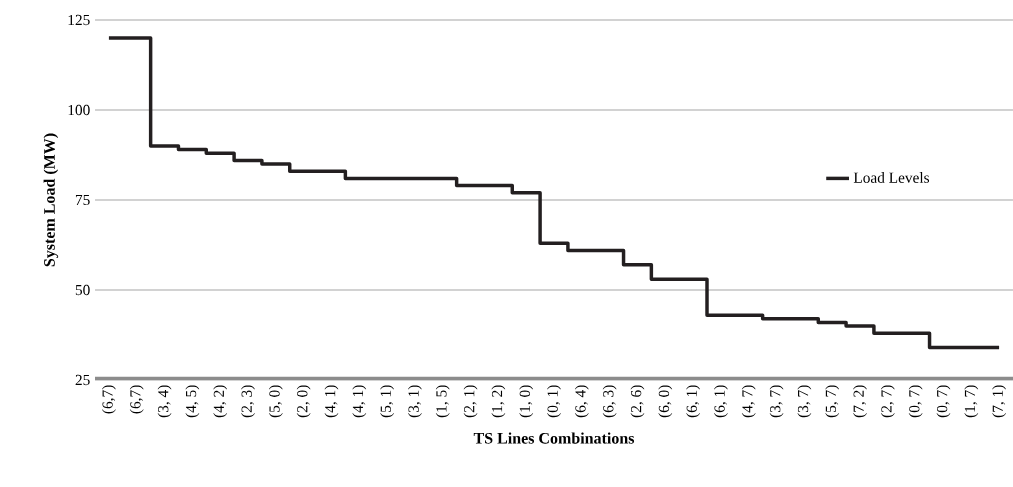  Describe the element at coordinates (891, 177) in the screenshot. I see `legend-label: Load Levels` at that location.